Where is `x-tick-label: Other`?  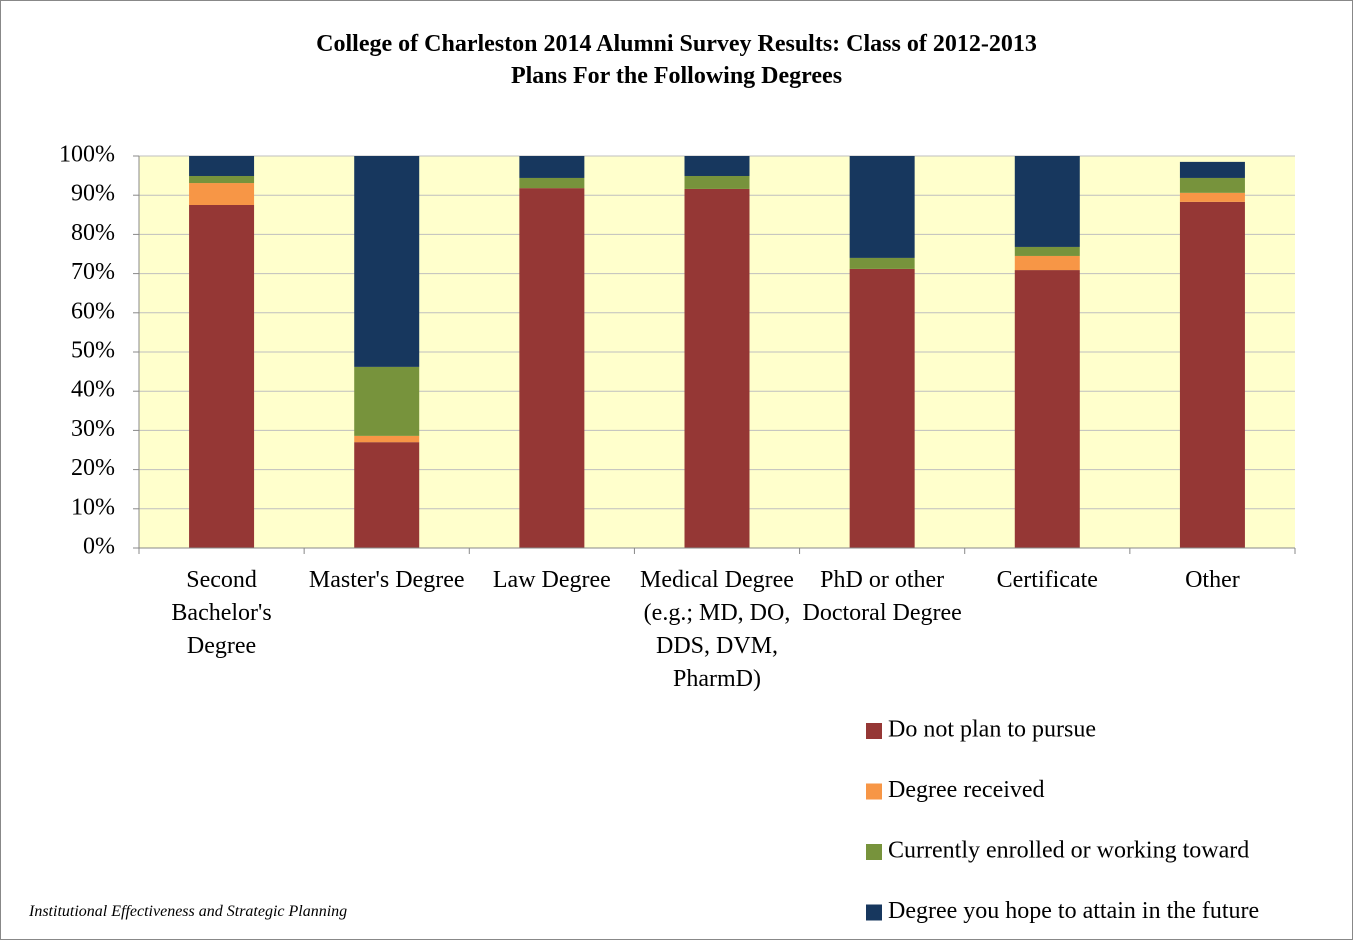
x-tick-label: Other is located at coordinates (1212, 580).